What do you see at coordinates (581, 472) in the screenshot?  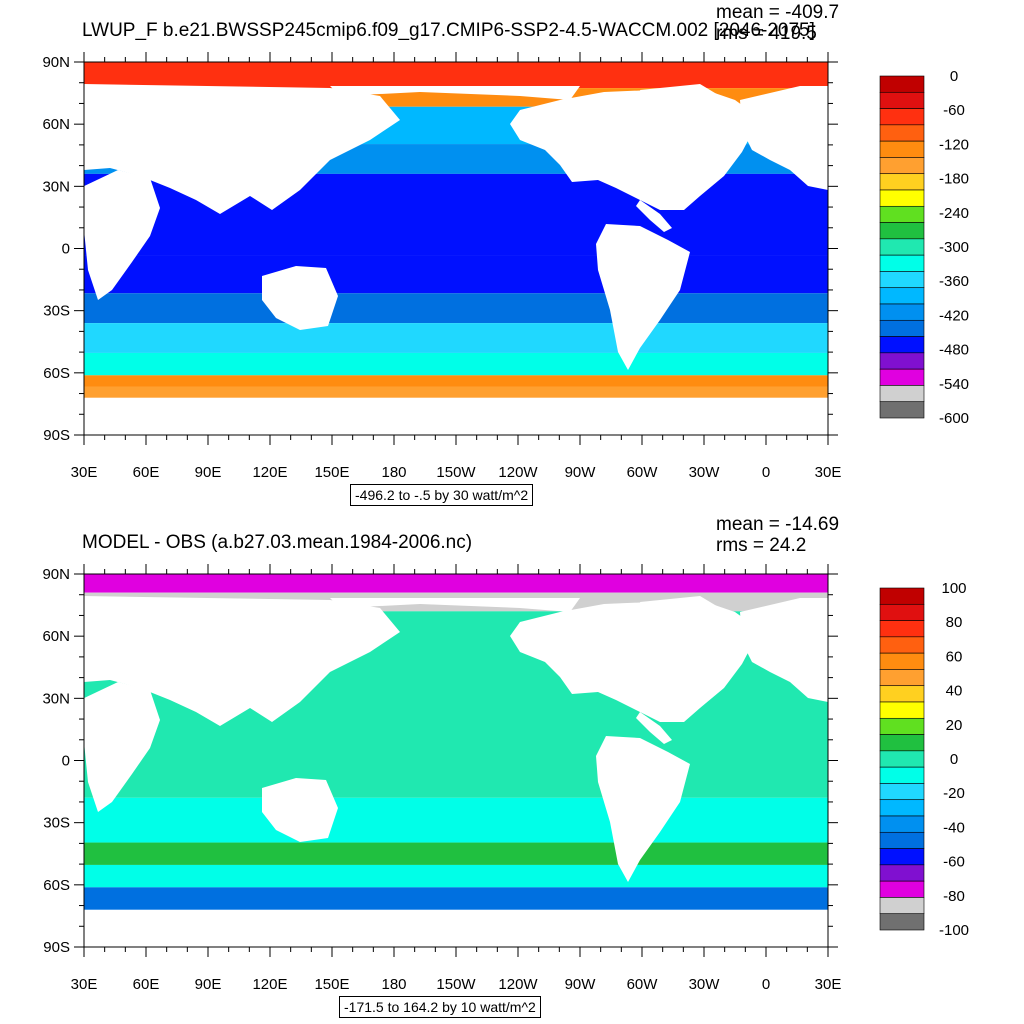 I see `top-x-tick-label: 90W` at bounding box center [581, 472].